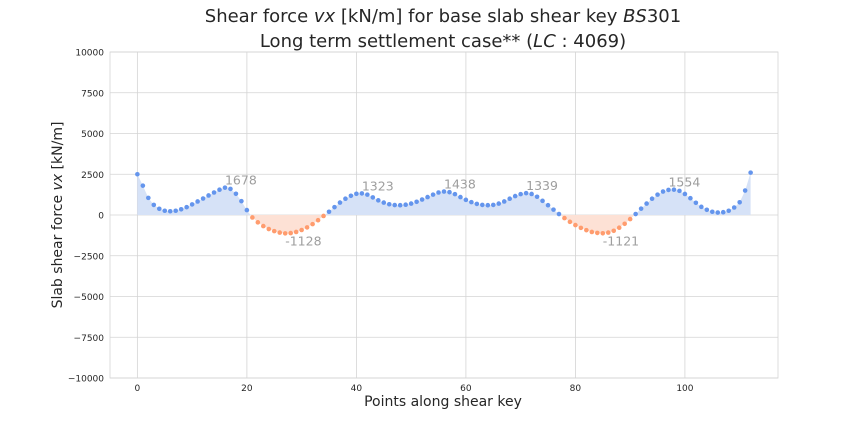 This screenshot has width=864, height=436. Describe the element at coordinates (542, 185) in the screenshot. I see `peak-annotation: 1339` at that location.